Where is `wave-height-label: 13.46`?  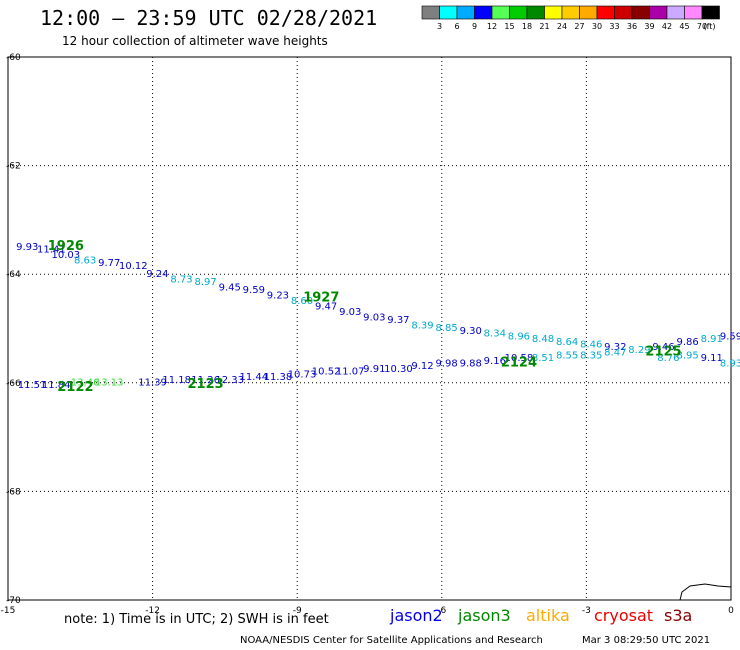
wave-height-label: 13.46 is located at coordinates (85, 383).